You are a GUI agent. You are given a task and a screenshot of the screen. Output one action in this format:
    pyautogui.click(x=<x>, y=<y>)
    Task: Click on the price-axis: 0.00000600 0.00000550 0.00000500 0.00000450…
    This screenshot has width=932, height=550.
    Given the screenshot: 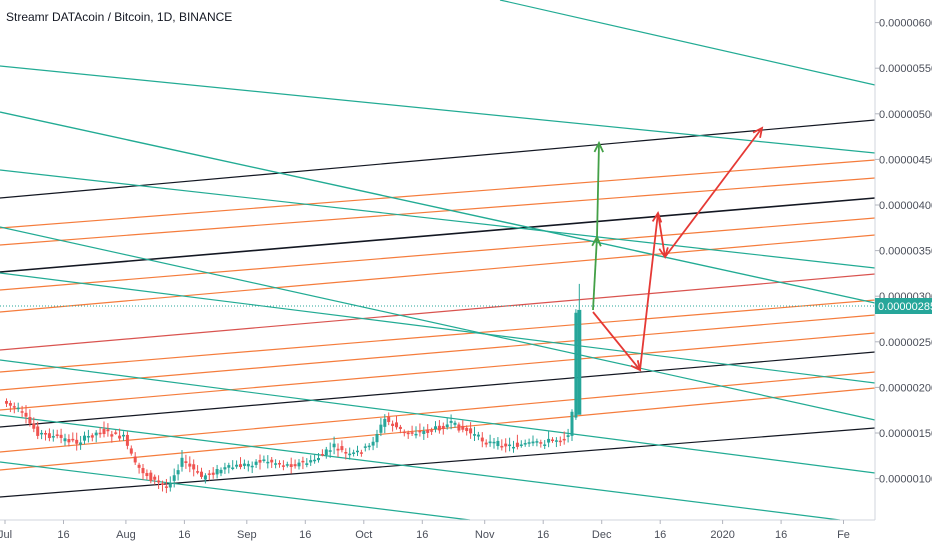 What is the action you would take?
    pyautogui.click(x=903, y=252)
    